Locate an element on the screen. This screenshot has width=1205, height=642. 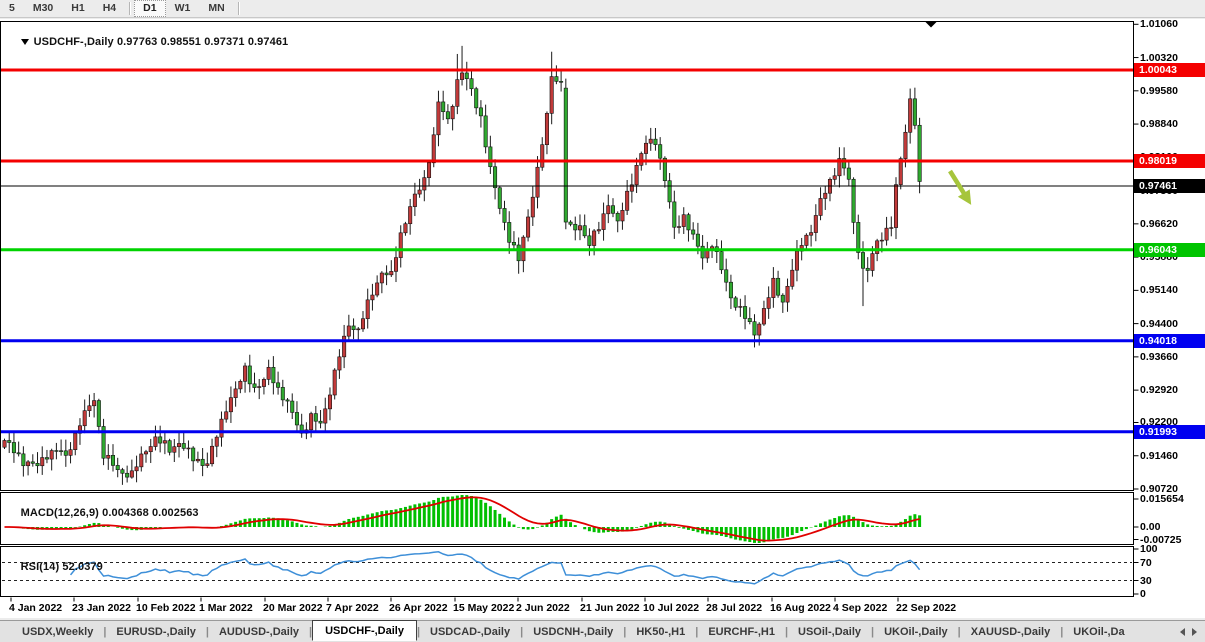
macd-axis-label: 0.015654 is located at coordinates (1162, 499).